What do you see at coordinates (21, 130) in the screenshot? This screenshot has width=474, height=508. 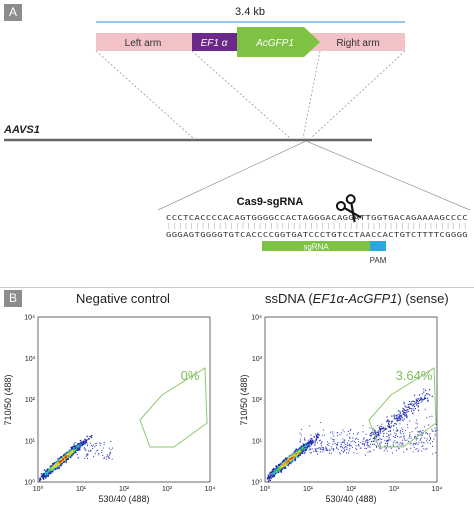 I see `aavs1-label: AAVS1` at bounding box center [21, 130].